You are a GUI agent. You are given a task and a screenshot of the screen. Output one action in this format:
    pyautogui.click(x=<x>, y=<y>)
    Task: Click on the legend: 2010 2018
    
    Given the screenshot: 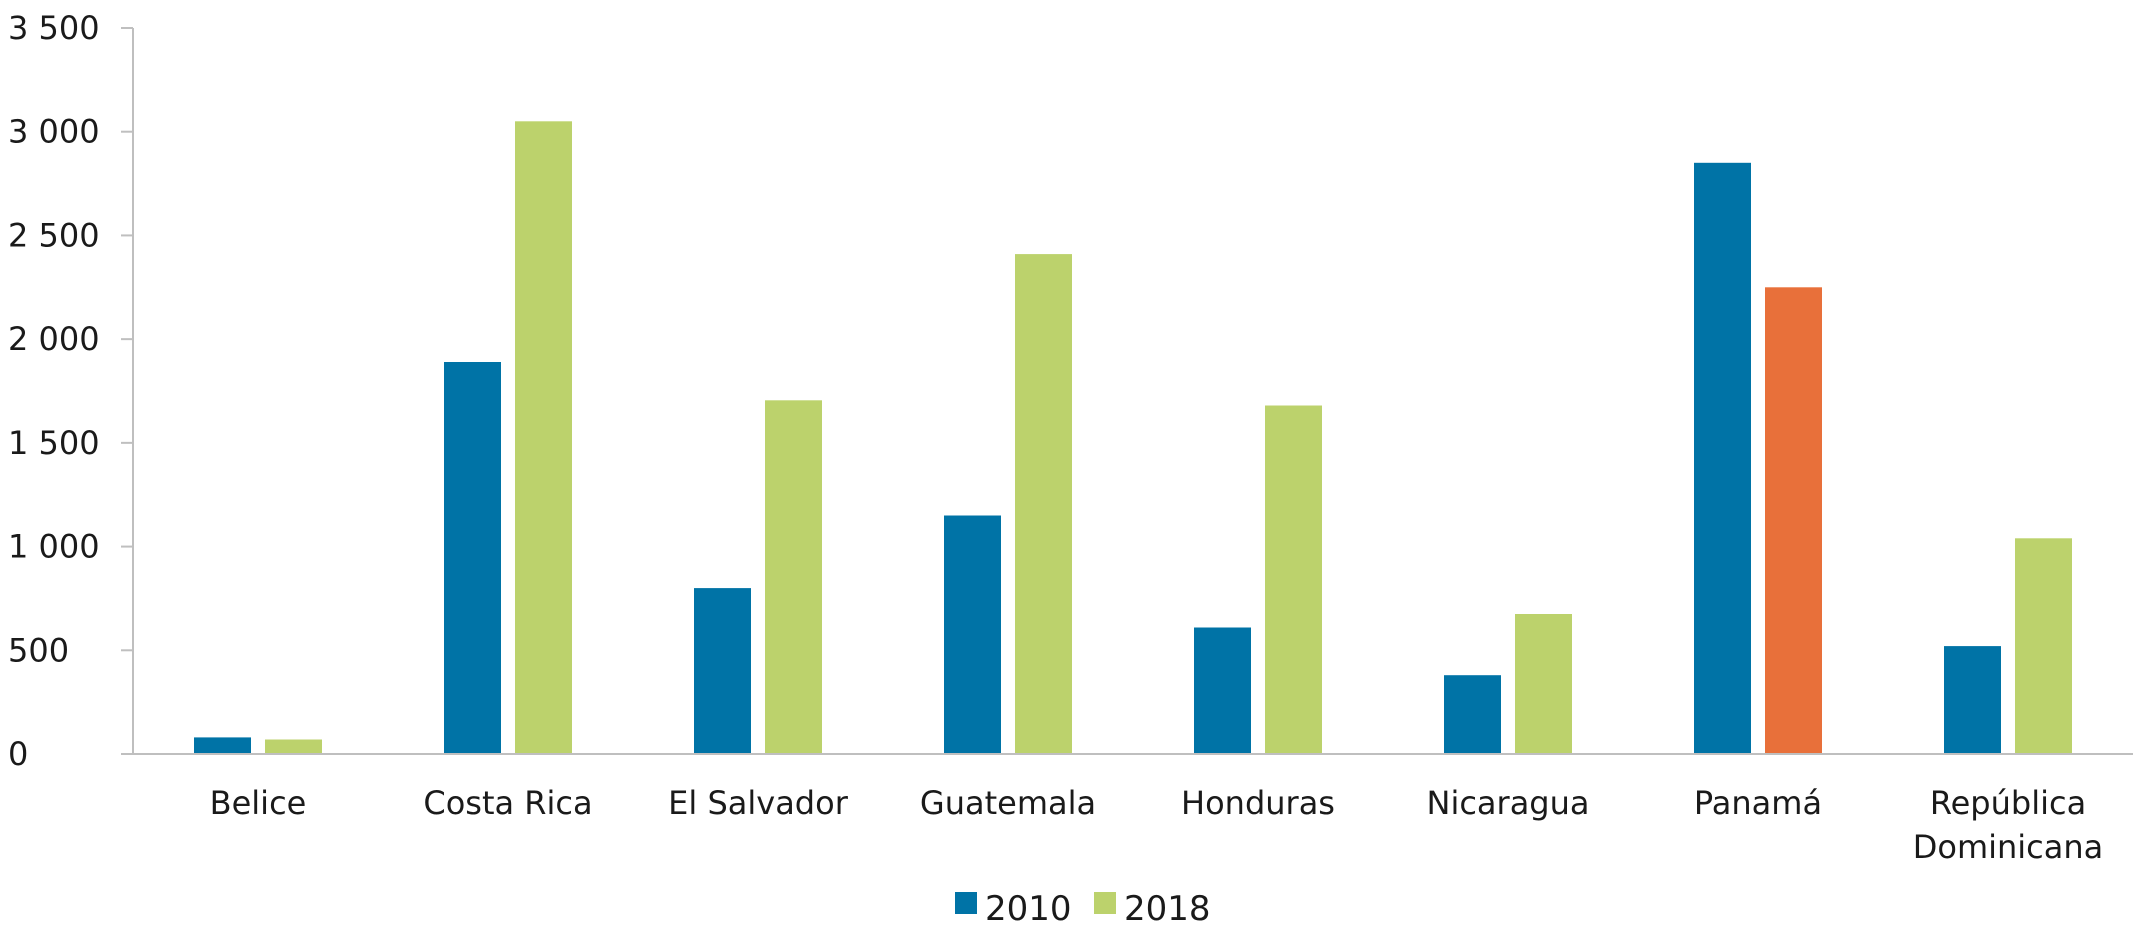 What is the action you would take?
    pyautogui.click(x=1083, y=909)
    